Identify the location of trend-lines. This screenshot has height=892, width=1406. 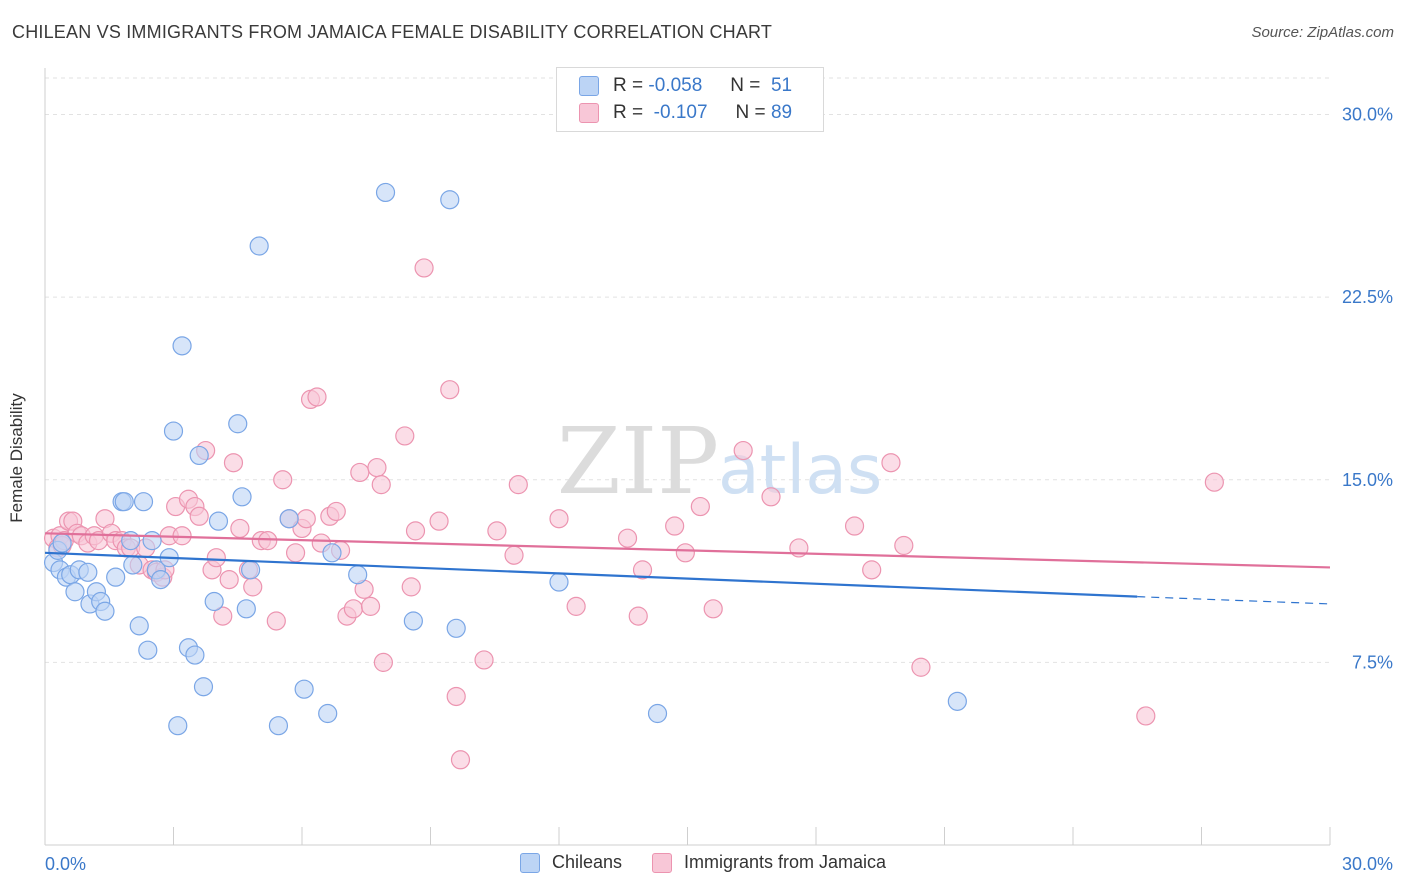
(687, 568).